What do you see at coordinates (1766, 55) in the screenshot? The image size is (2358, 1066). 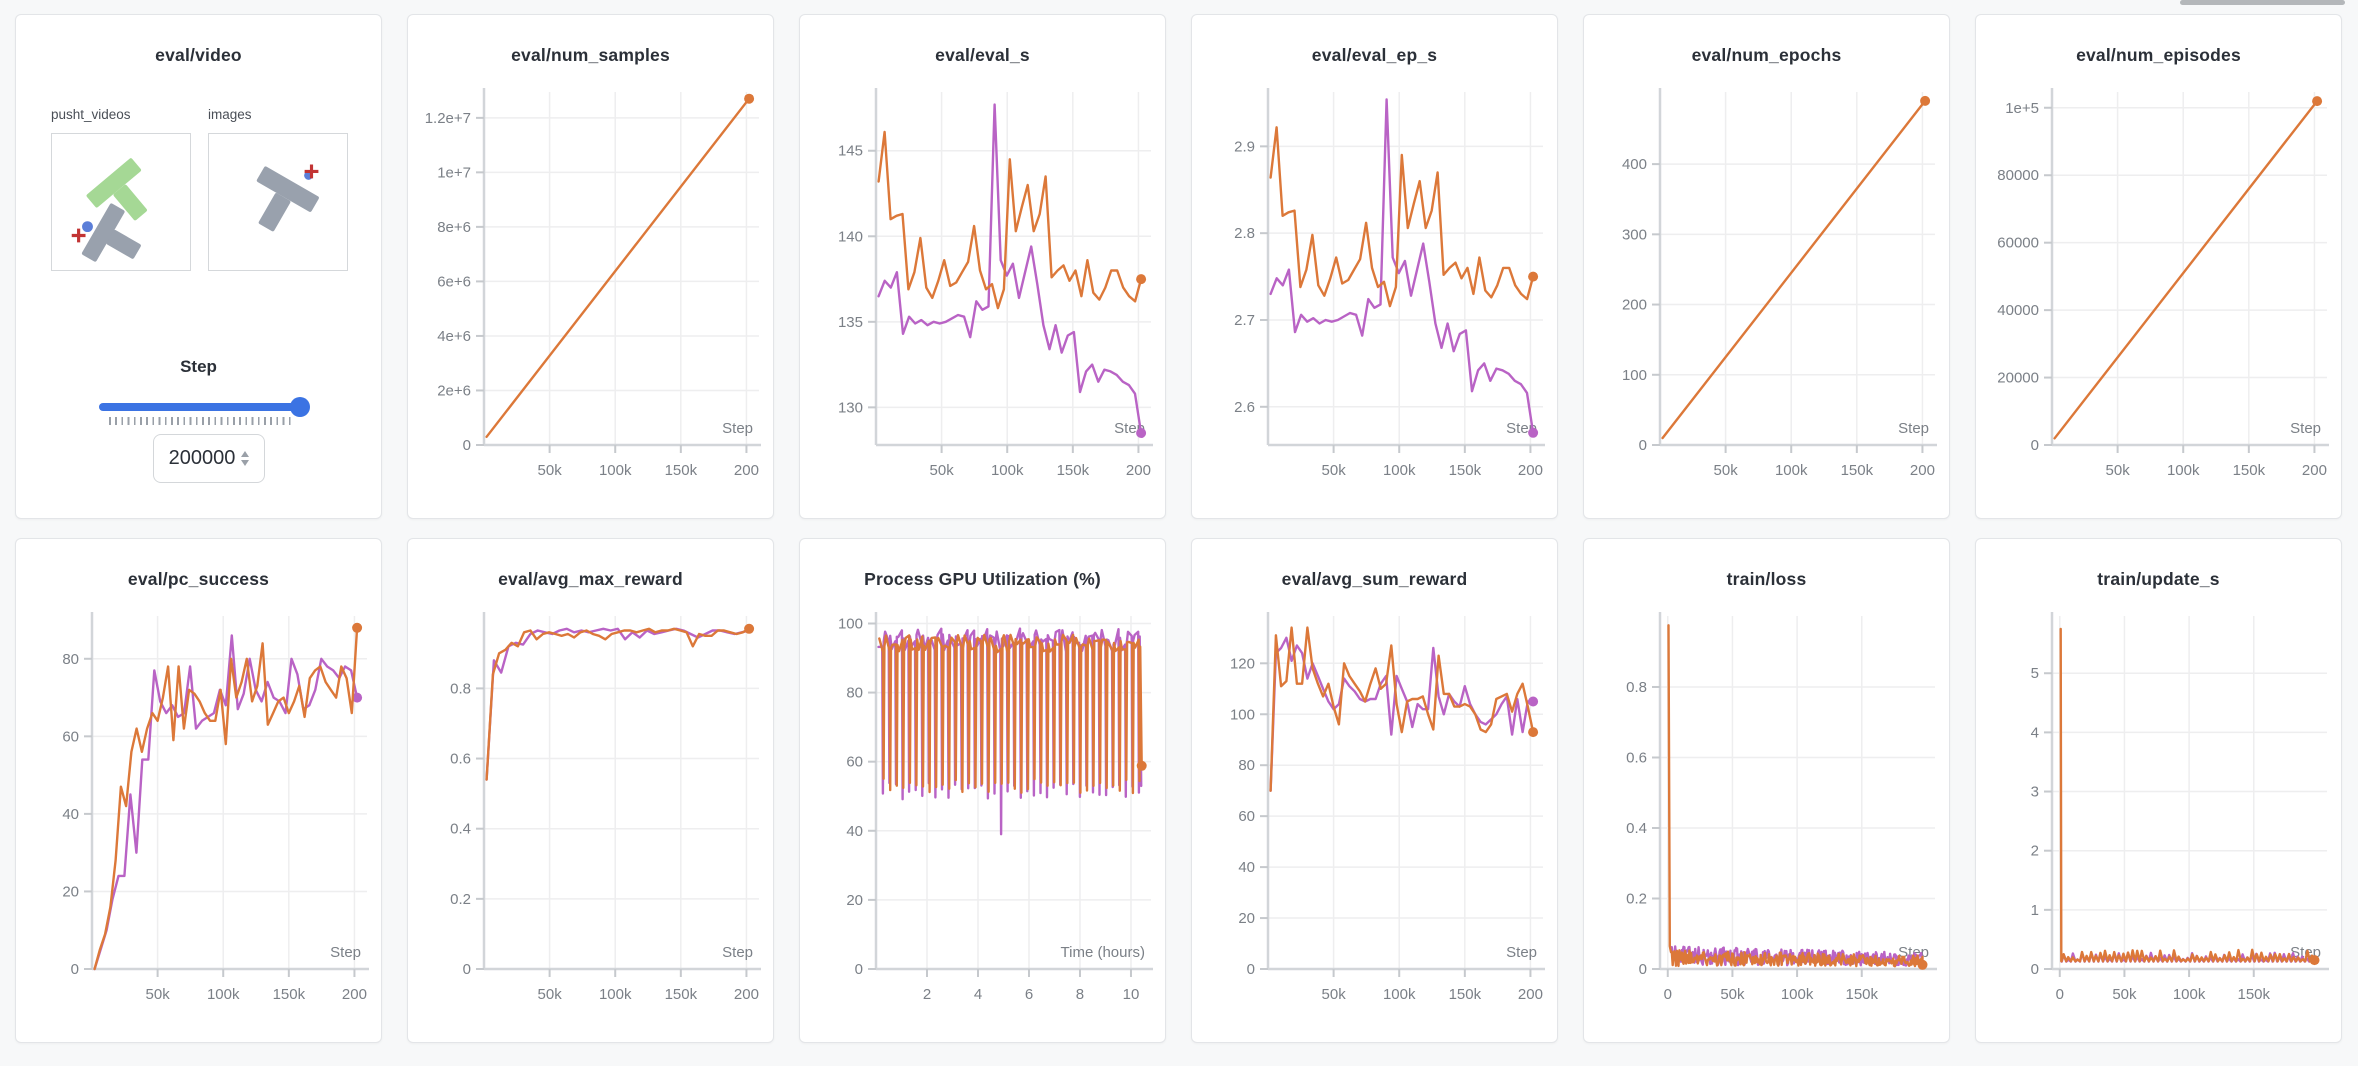 I see `chart-title: eval/num_epochs` at bounding box center [1766, 55].